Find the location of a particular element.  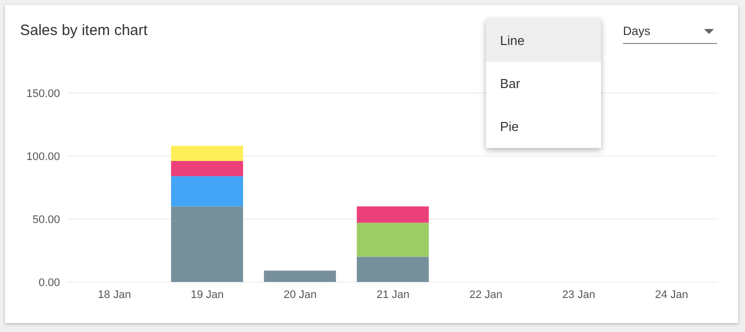

select-field: Days is located at coordinates (670, 33).